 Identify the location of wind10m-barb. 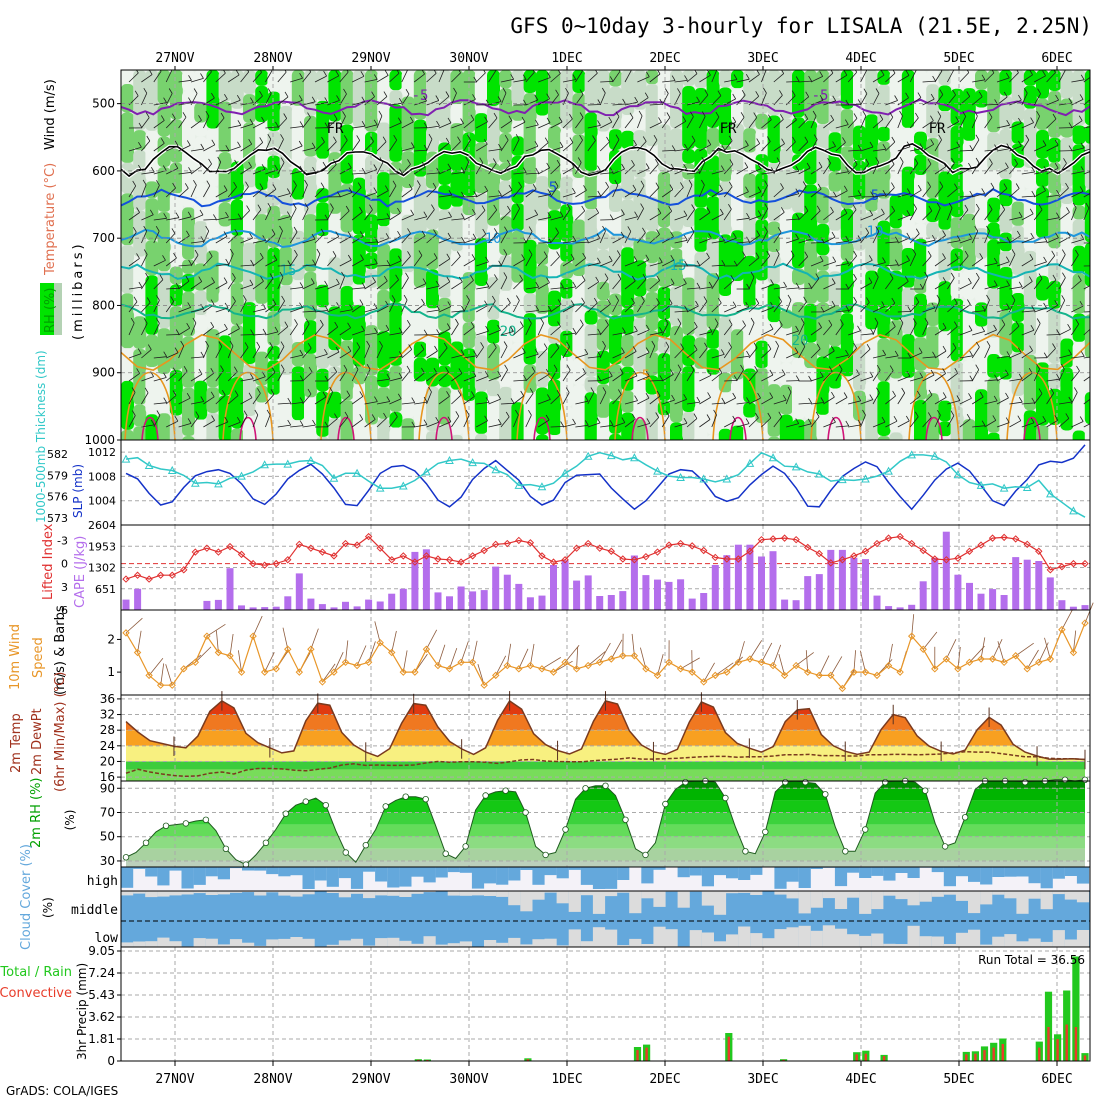
(156, 667).